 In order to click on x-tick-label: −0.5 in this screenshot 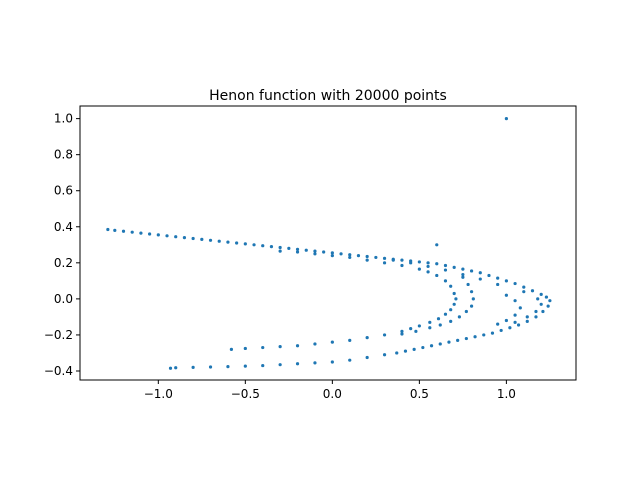, I will do `click(245, 394)`.